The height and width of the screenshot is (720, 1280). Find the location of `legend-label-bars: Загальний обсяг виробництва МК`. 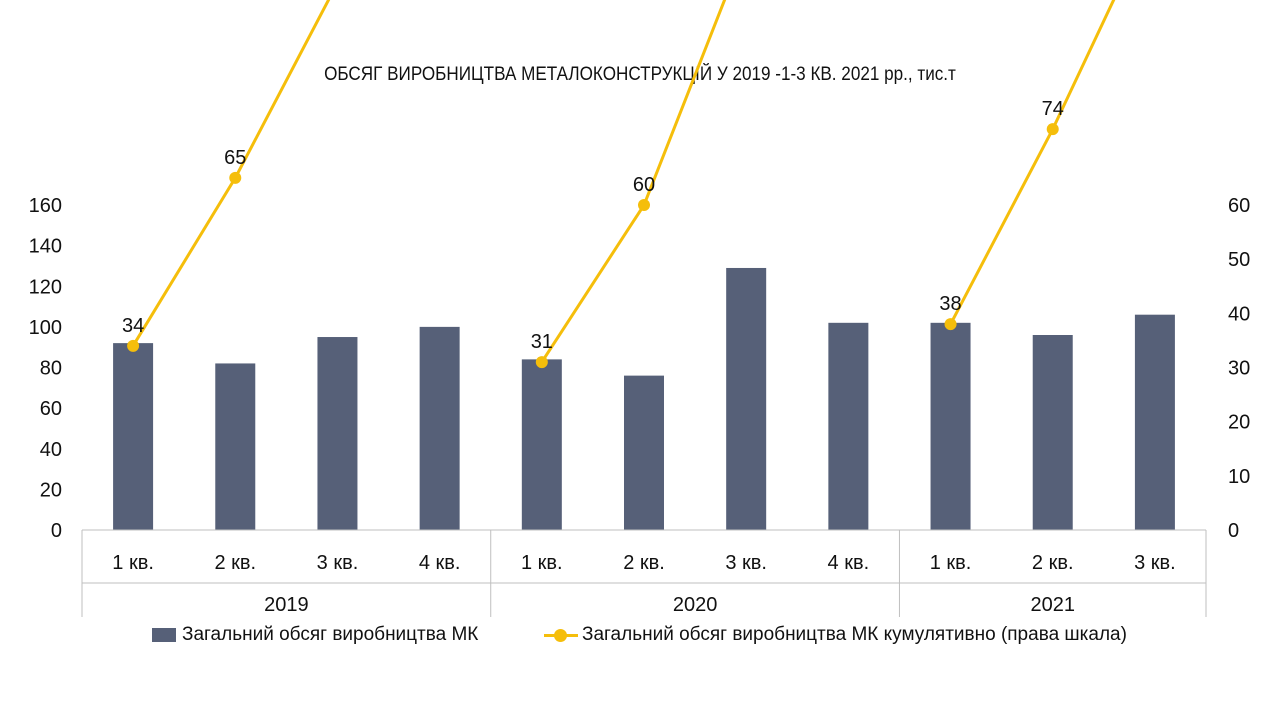

legend-label-bars: Загальний обсяг виробництва МК is located at coordinates (330, 634).